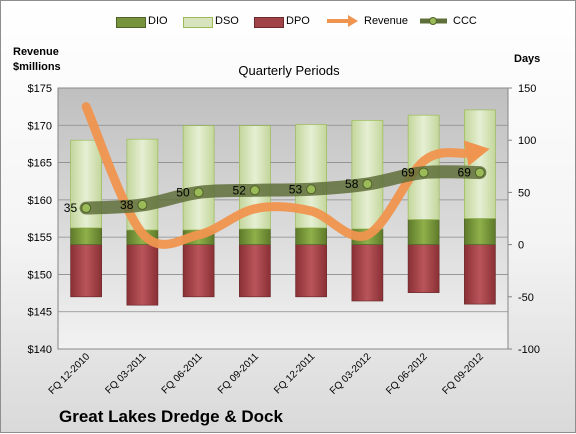  Describe the element at coordinates (182, 373) in the screenshot. I see `category-label: FQ 06-2011` at that location.